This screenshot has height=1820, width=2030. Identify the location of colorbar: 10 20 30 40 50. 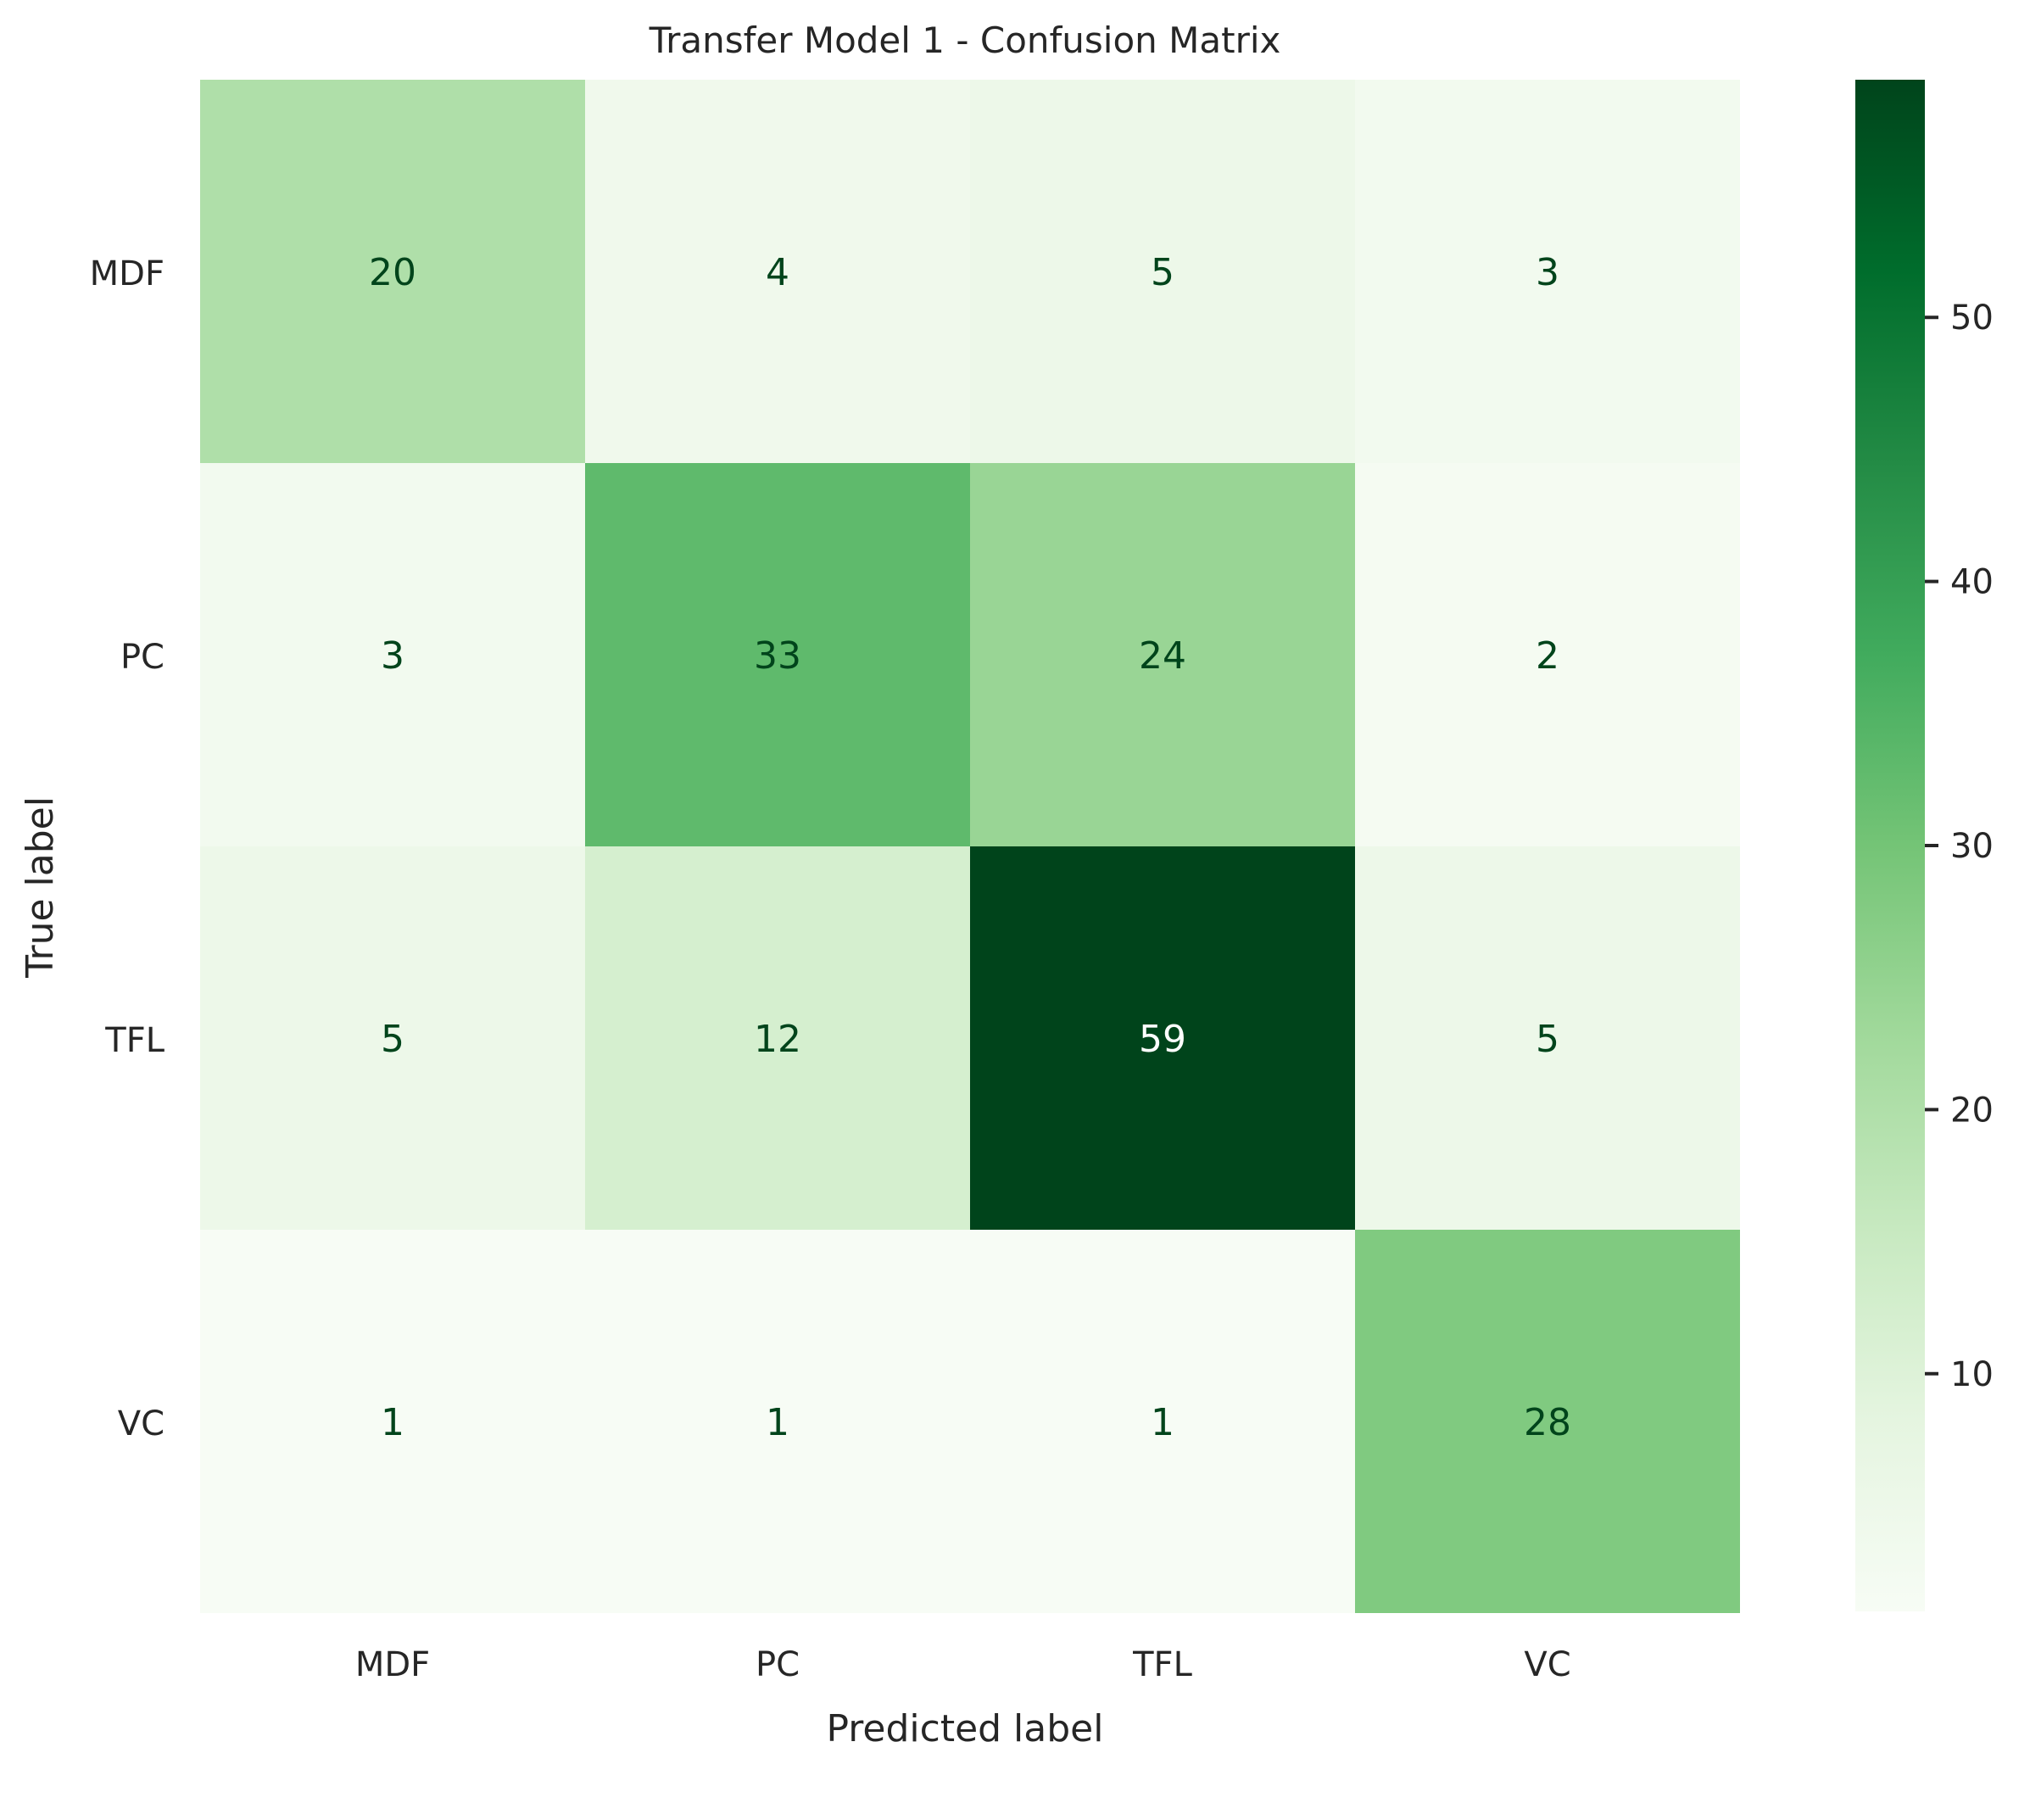
(1924, 845).